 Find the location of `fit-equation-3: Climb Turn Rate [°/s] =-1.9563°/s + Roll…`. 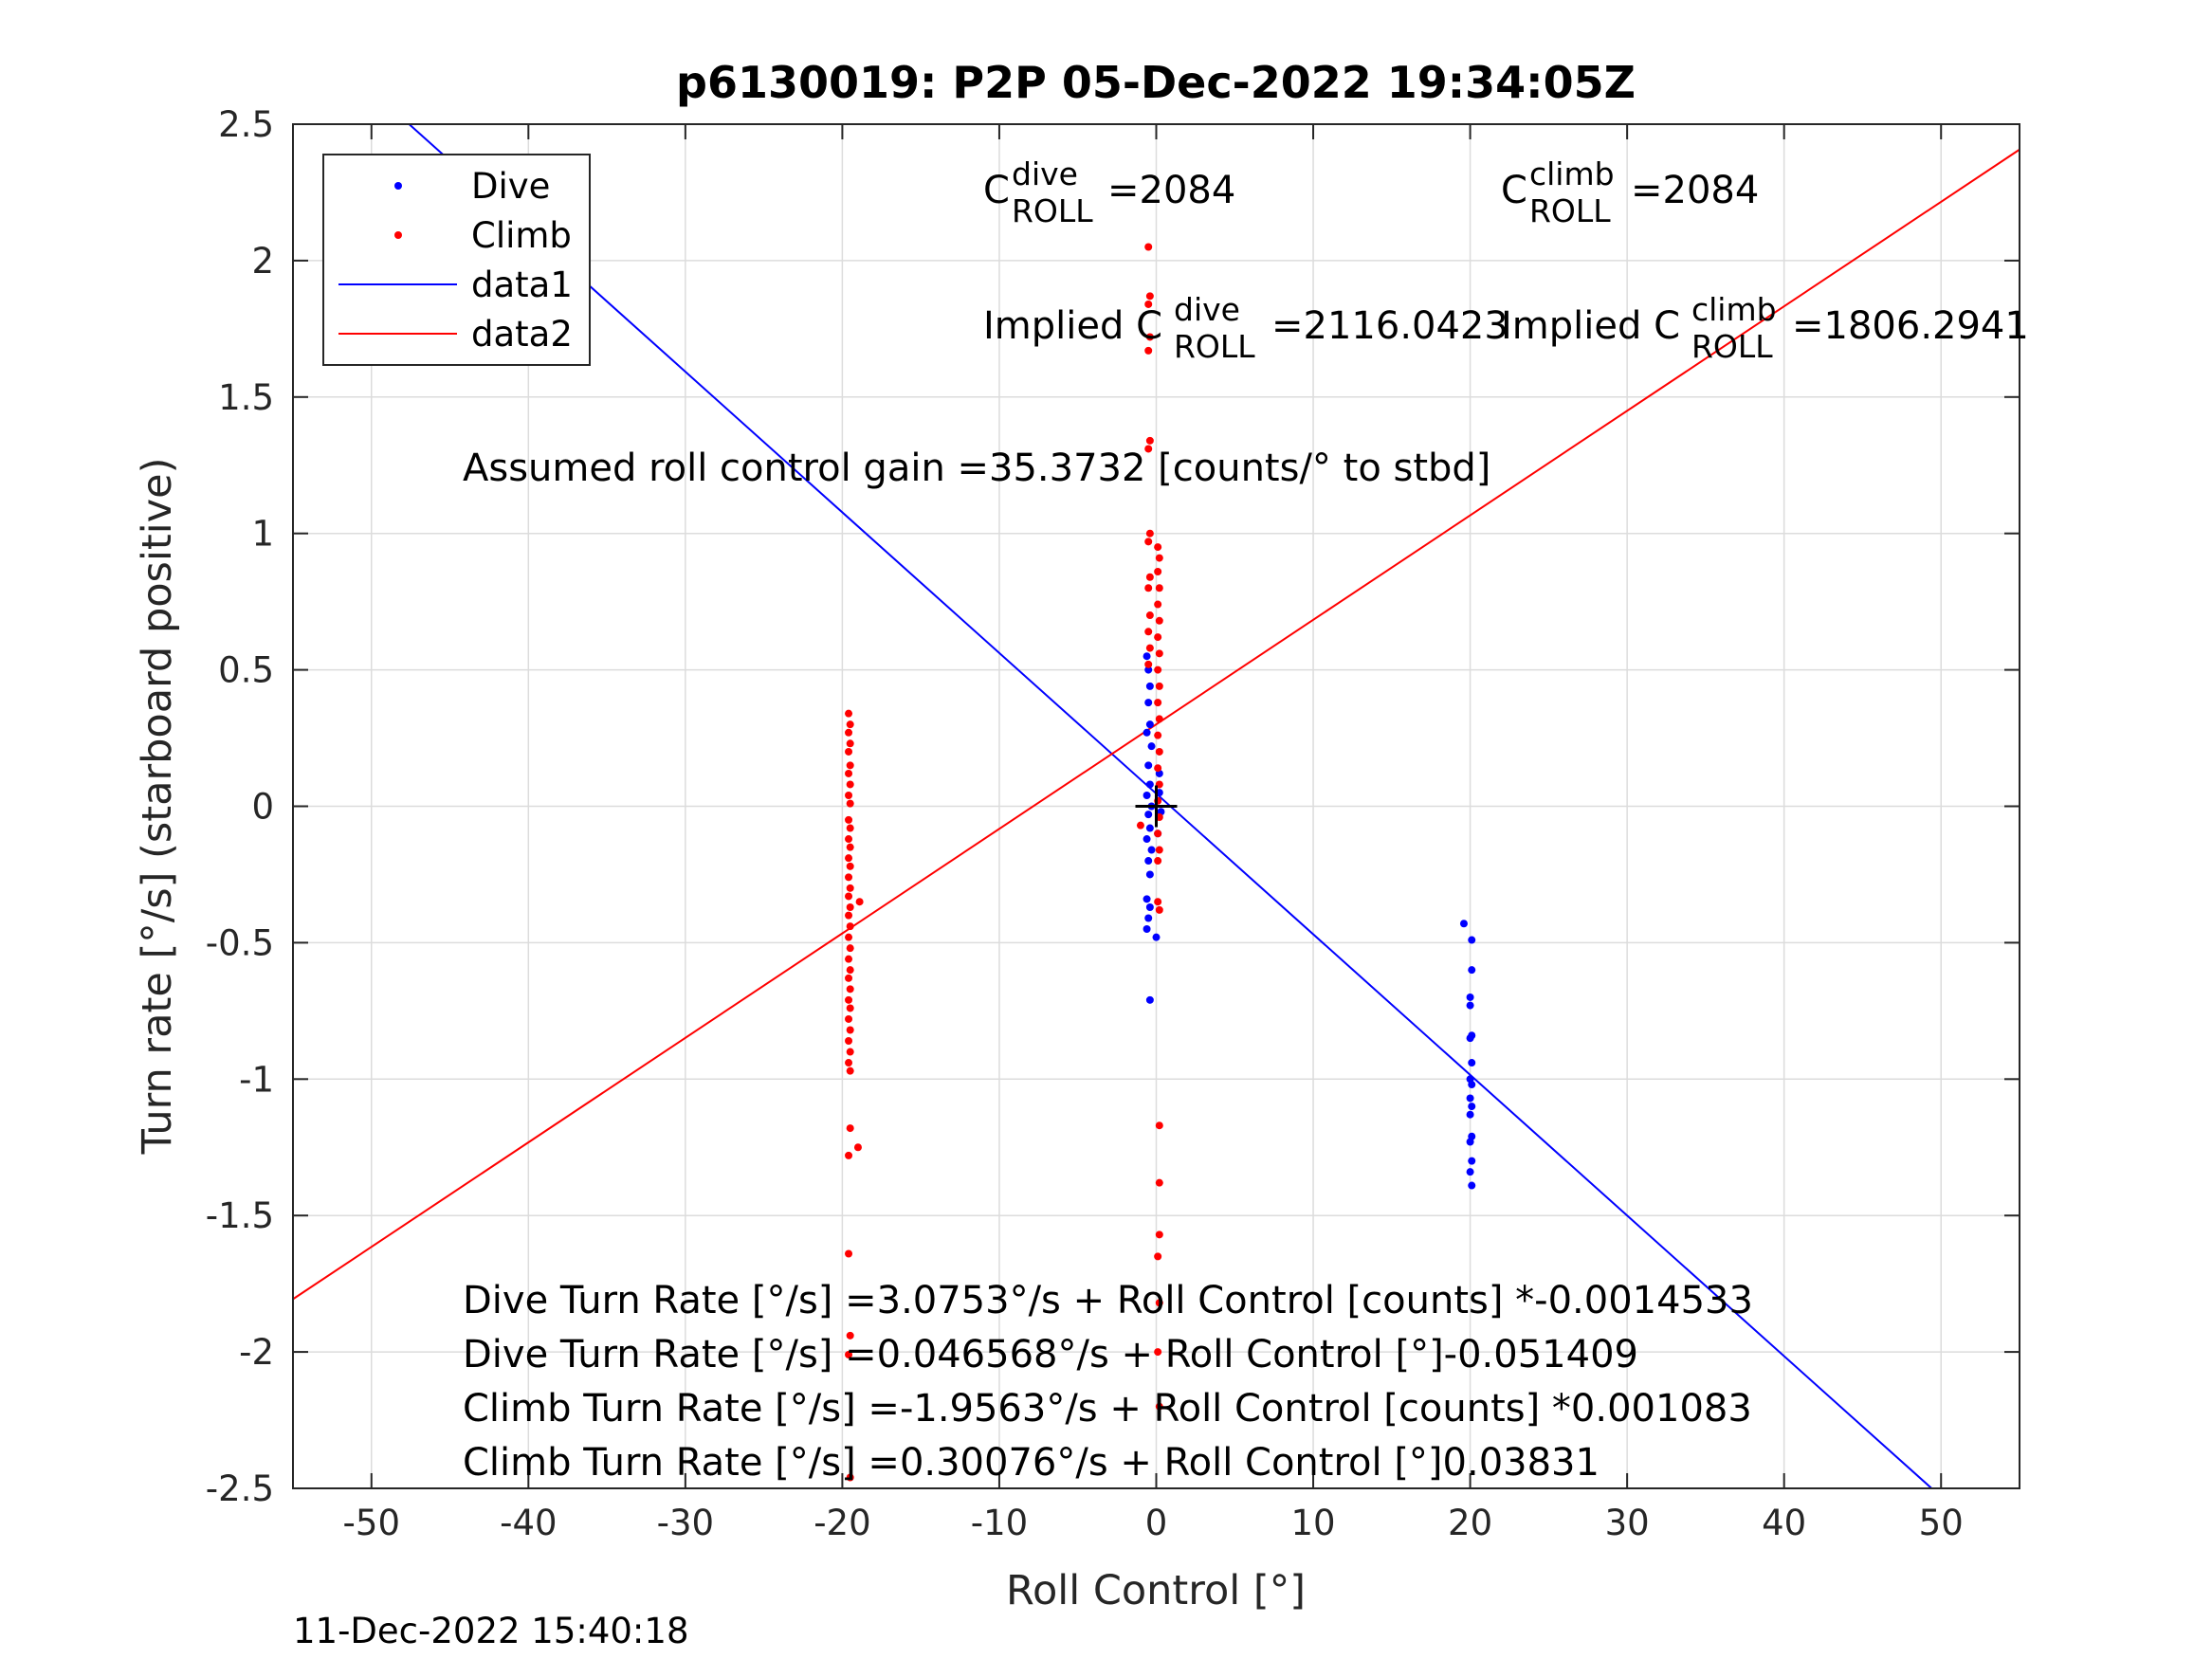

fit-equation-3: Climb Turn Rate [°/s] =-1.9563°/s + Roll… is located at coordinates (1107, 1409).